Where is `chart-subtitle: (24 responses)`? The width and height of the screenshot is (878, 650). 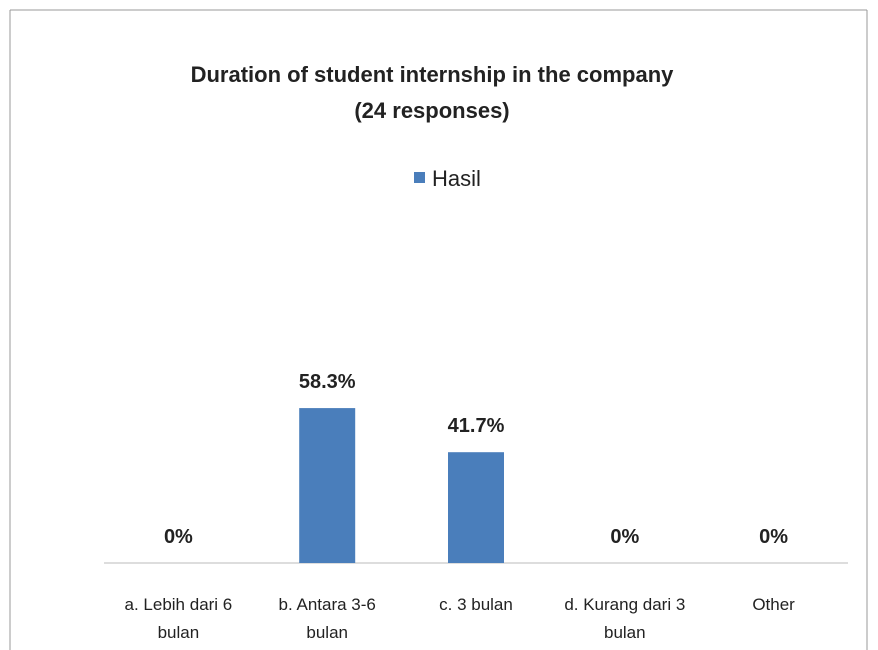
chart-subtitle: (24 responses) is located at coordinates (431, 110).